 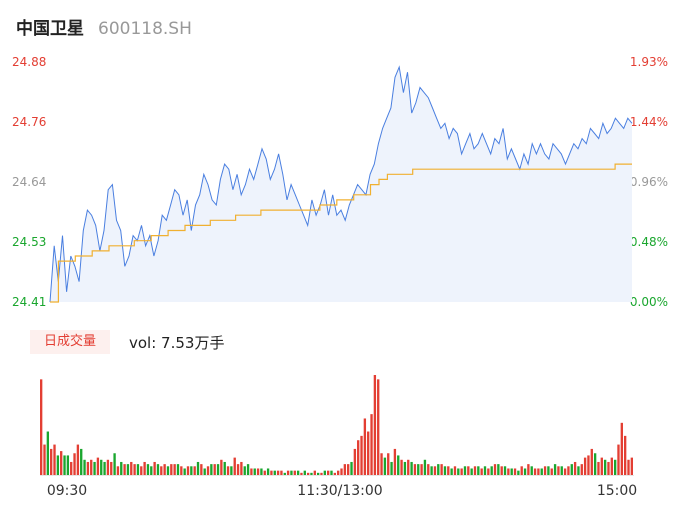 What do you see at coordinates (649, 302) in the screenshot?
I see `pct-tick-label: 0.00%` at bounding box center [649, 302].